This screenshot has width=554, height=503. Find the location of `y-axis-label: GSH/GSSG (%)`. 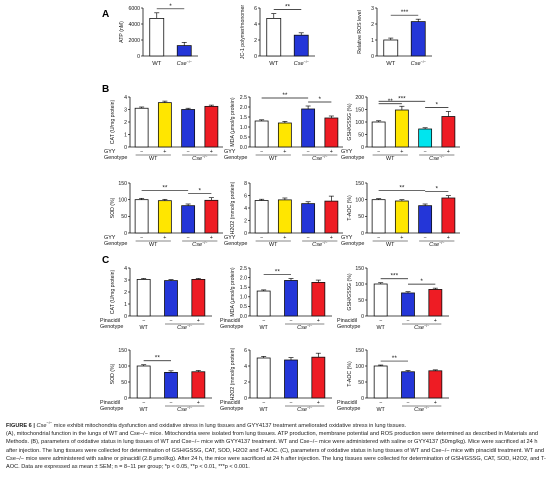

y-axis-label: GSH/GSSG (%) is located at coordinates (350, 121).